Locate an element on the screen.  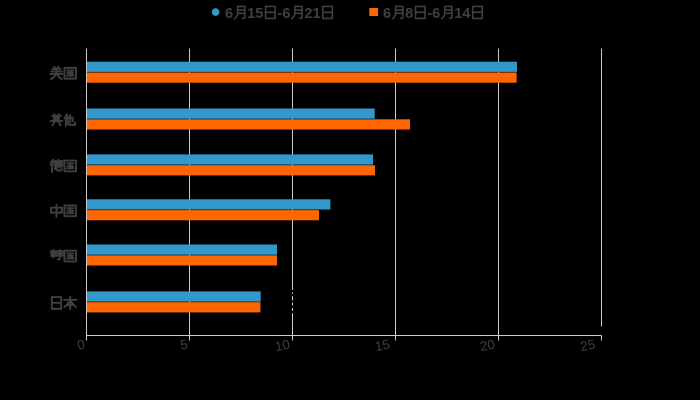
svg-text: 21 is located at coordinates (312, 14).